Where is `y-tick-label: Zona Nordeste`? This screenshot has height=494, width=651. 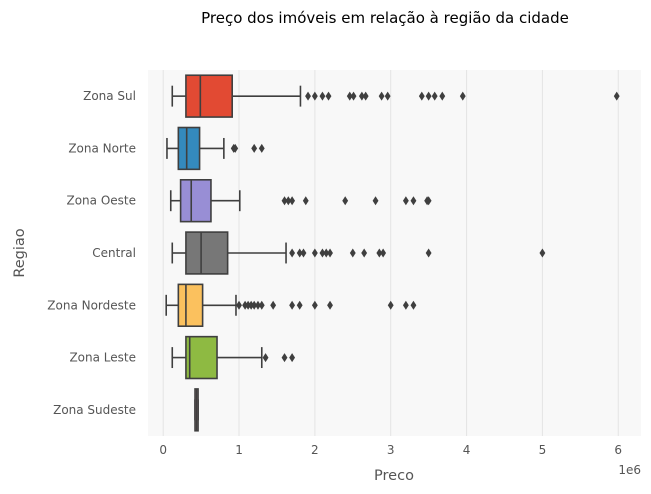
y-tick-label: Zona Nordeste is located at coordinates (91, 305).